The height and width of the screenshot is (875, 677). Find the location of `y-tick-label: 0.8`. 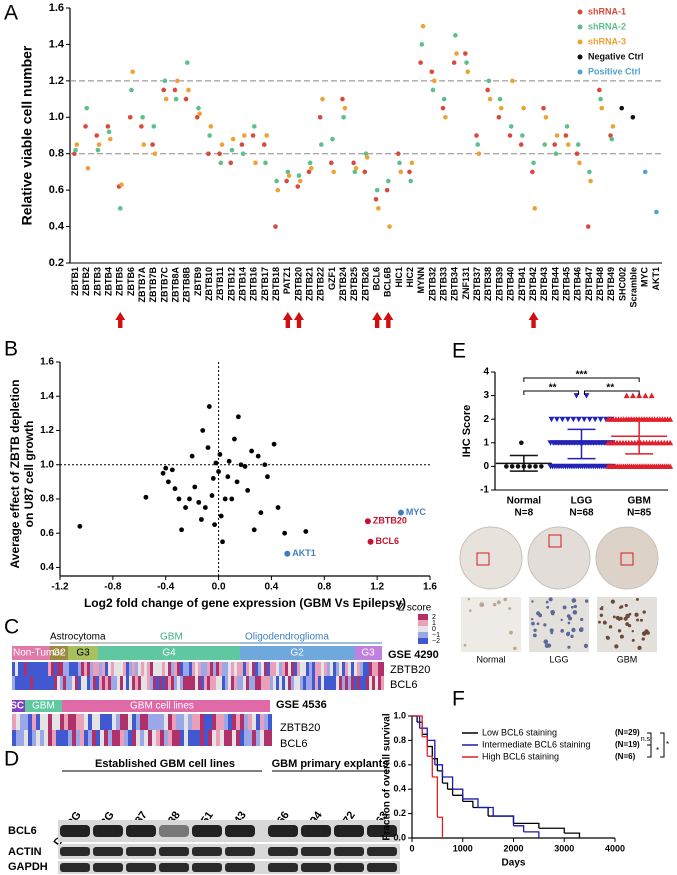

y-tick-label: 0.8 is located at coordinates (56, 154).